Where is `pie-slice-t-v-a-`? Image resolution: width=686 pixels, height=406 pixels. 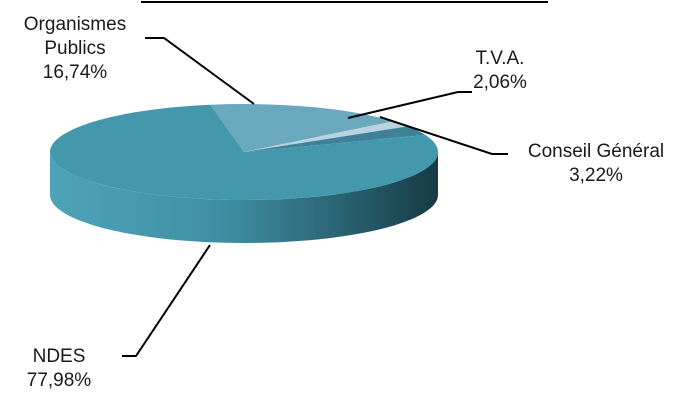 pie-slice-t-v-a- is located at coordinates (326, 136).